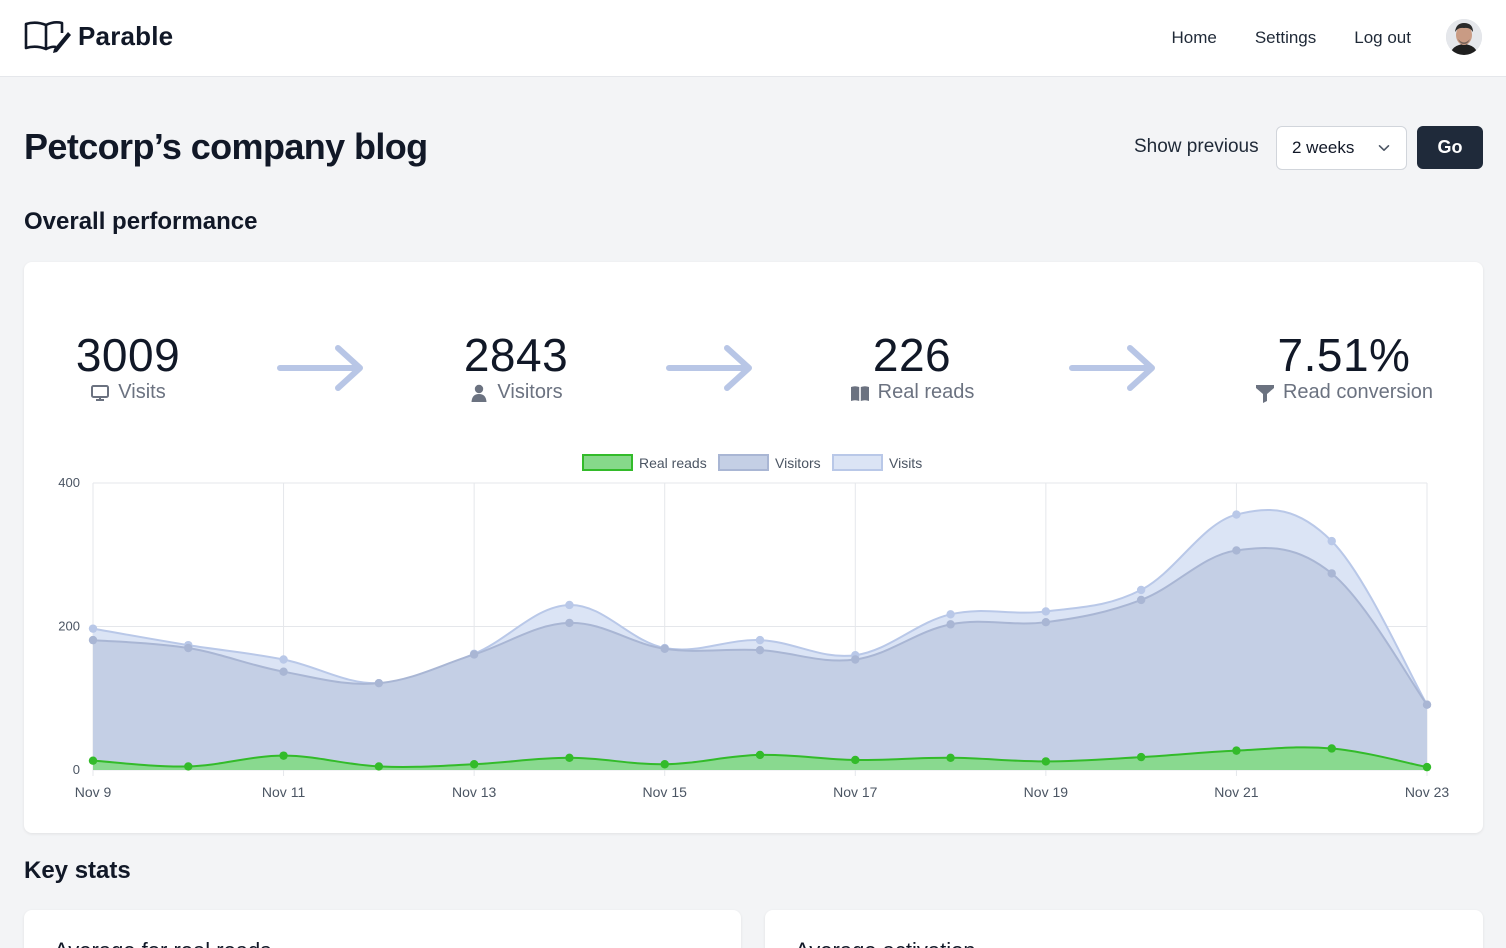 The height and width of the screenshot is (948, 1506). I want to click on stat-read-conversion: 7.51% Read conversion, so click(1344, 366).